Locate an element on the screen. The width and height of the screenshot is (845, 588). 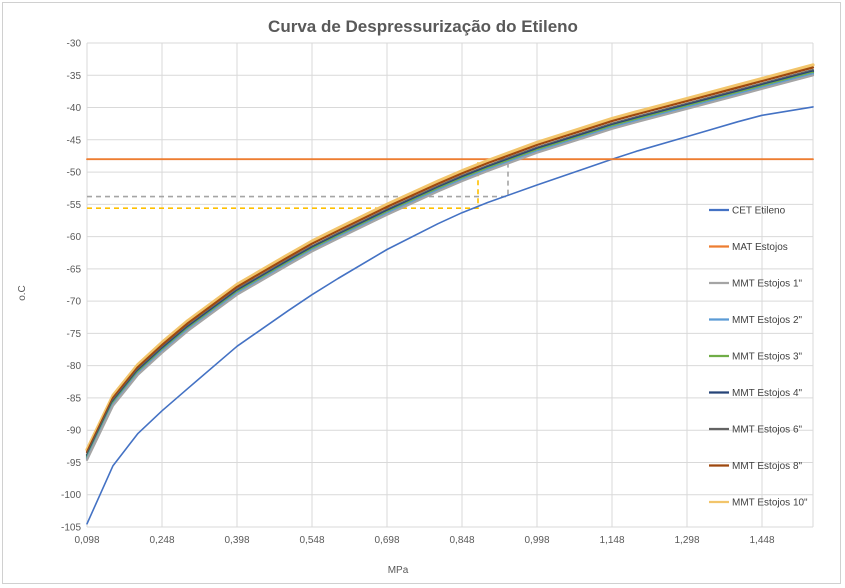
y-tick-label: -65 is located at coordinates (74, 269).